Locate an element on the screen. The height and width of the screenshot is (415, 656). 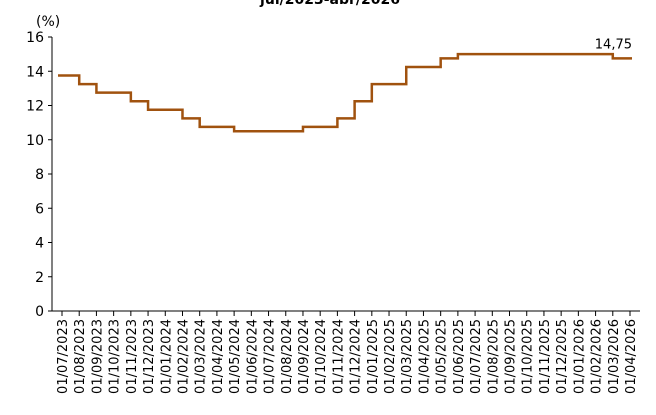
x-tick-label: 01/04/2024 is located at coordinates (218, 356).